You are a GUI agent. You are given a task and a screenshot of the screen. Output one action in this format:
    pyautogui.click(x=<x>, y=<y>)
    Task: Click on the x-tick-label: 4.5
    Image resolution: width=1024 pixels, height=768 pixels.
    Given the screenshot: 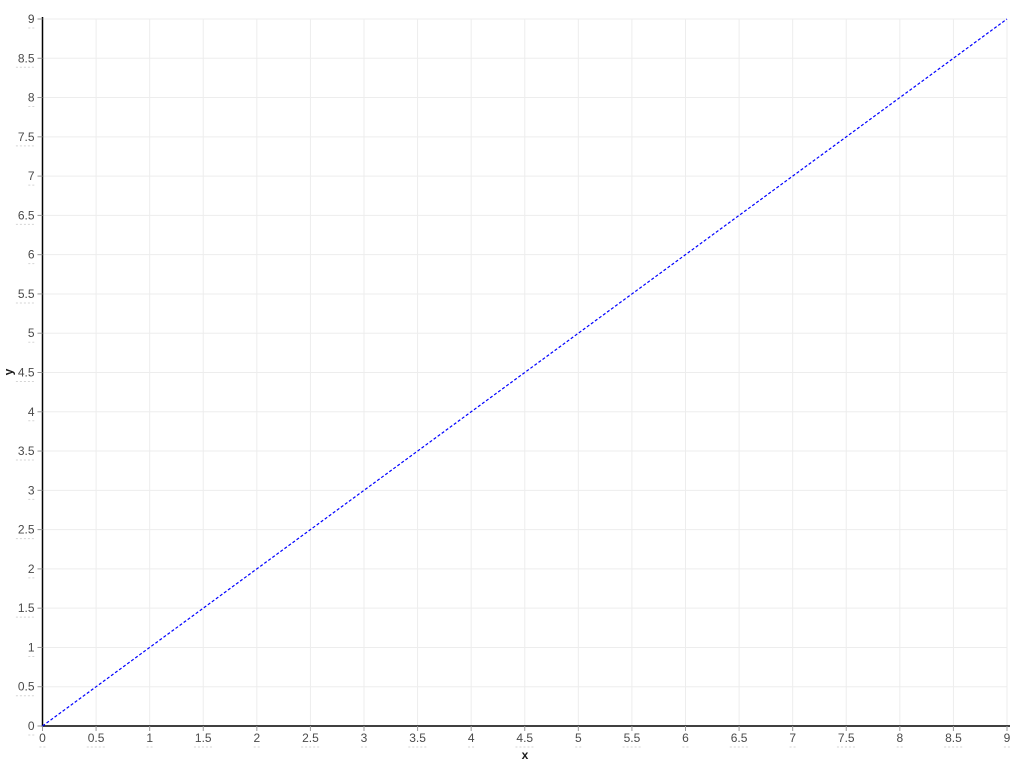 What is the action you would take?
    pyautogui.click(x=524, y=738)
    